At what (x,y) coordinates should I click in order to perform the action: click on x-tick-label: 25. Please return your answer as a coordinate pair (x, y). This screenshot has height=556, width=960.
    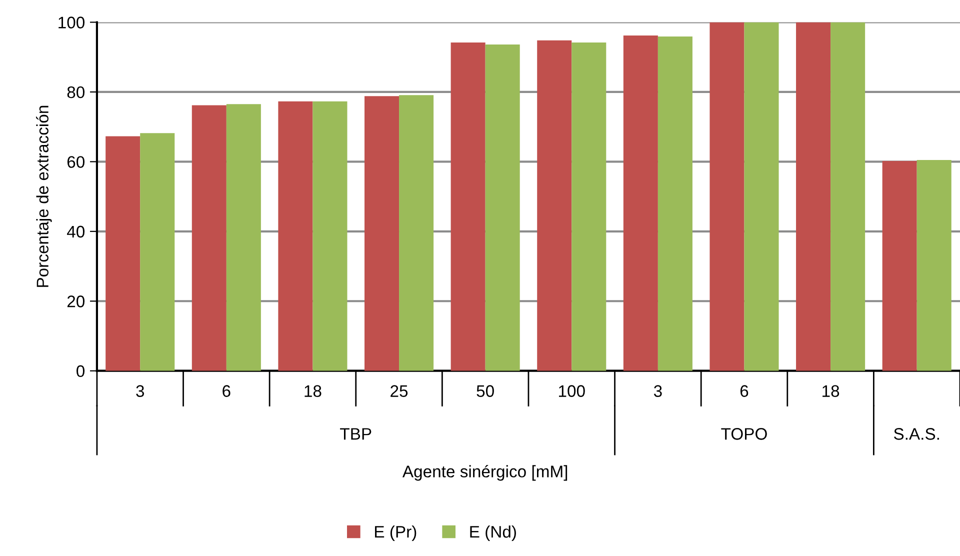
    Looking at the image, I should click on (399, 391).